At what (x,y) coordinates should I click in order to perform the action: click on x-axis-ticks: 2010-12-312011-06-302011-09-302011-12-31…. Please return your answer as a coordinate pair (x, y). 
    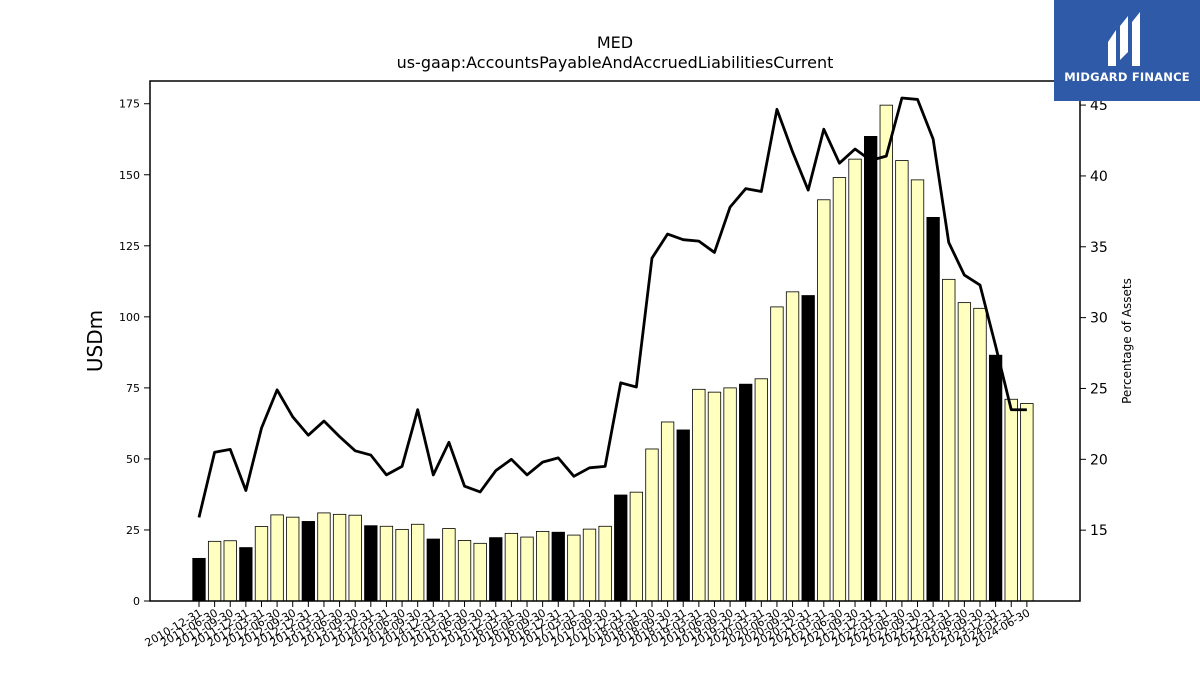
    Looking at the image, I should click on (587, 625).